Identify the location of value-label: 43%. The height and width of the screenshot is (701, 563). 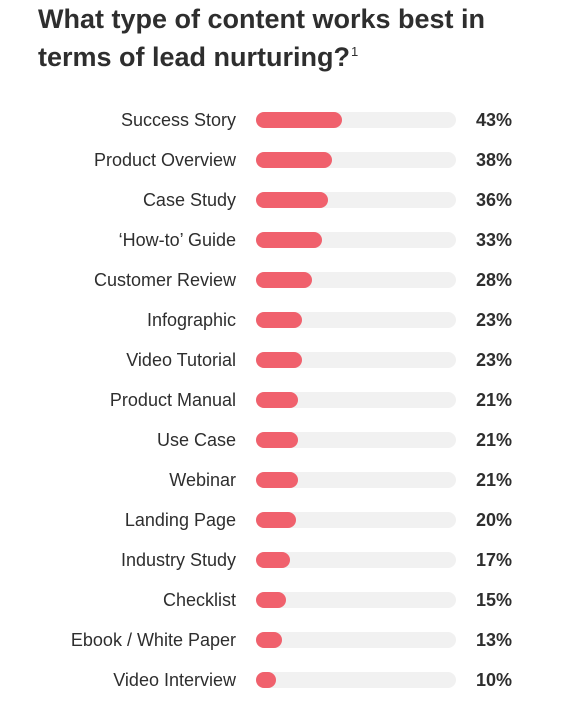
(494, 120).